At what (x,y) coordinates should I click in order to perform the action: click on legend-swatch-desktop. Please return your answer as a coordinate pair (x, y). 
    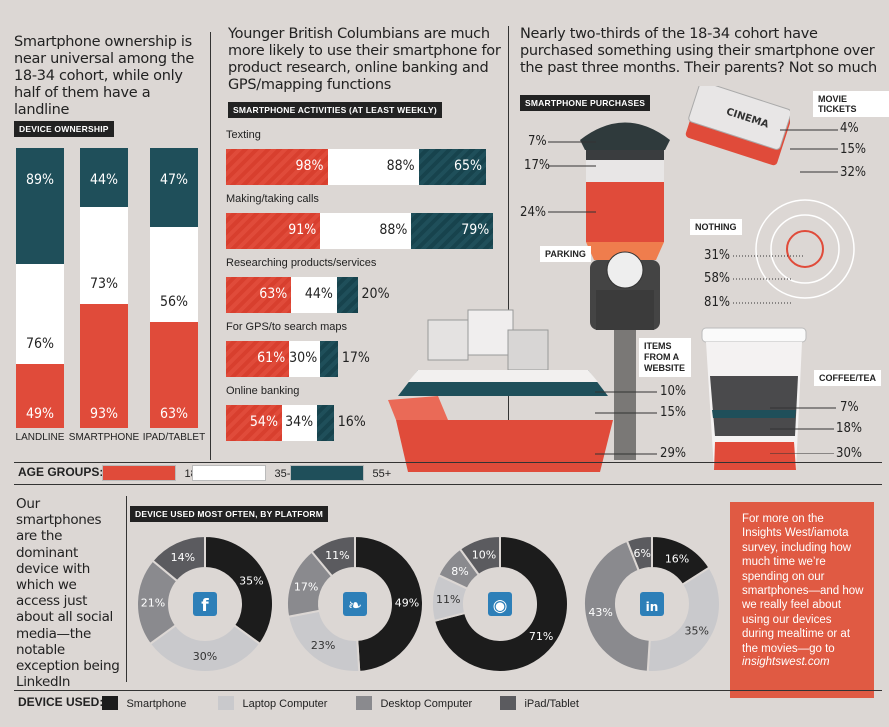
    Looking at the image, I should click on (364, 702).